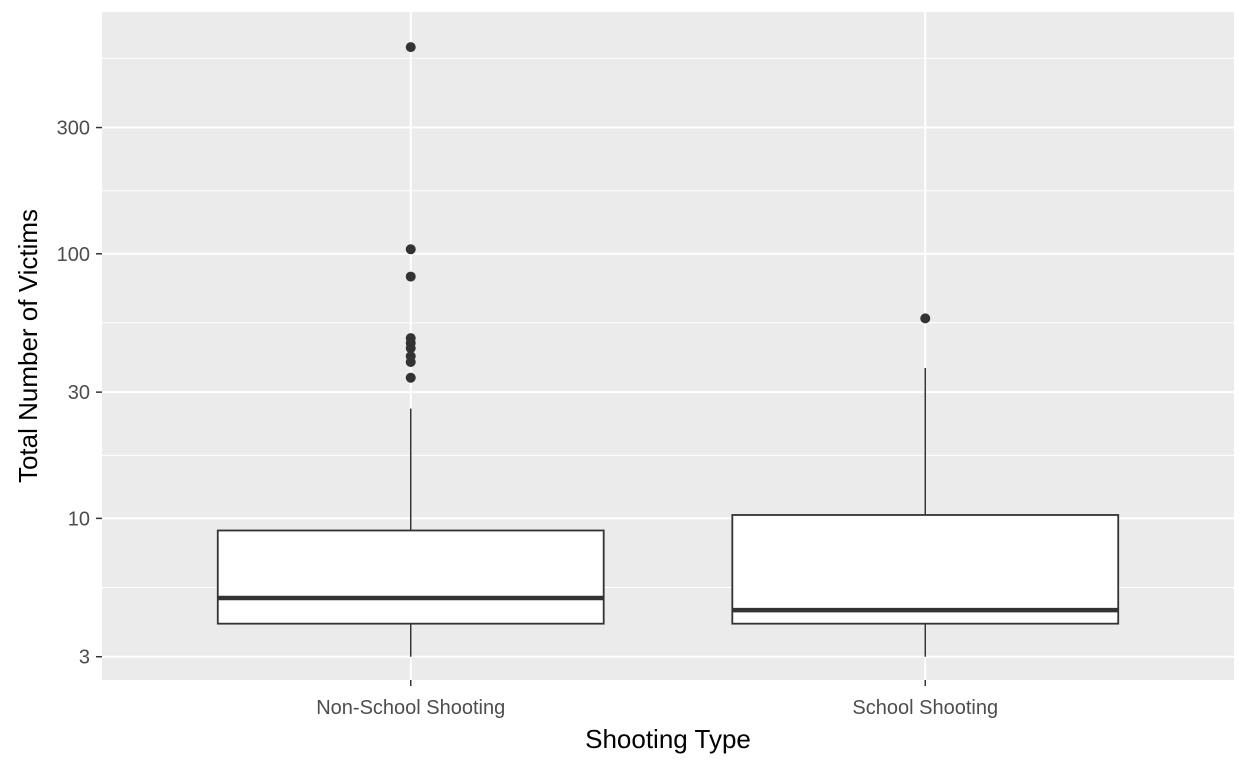 Image resolution: width=1248 pixels, height=768 pixels. Describe the element at coordinates (925, 485) in the screenshot. I see `box-school-shooting` at that location.